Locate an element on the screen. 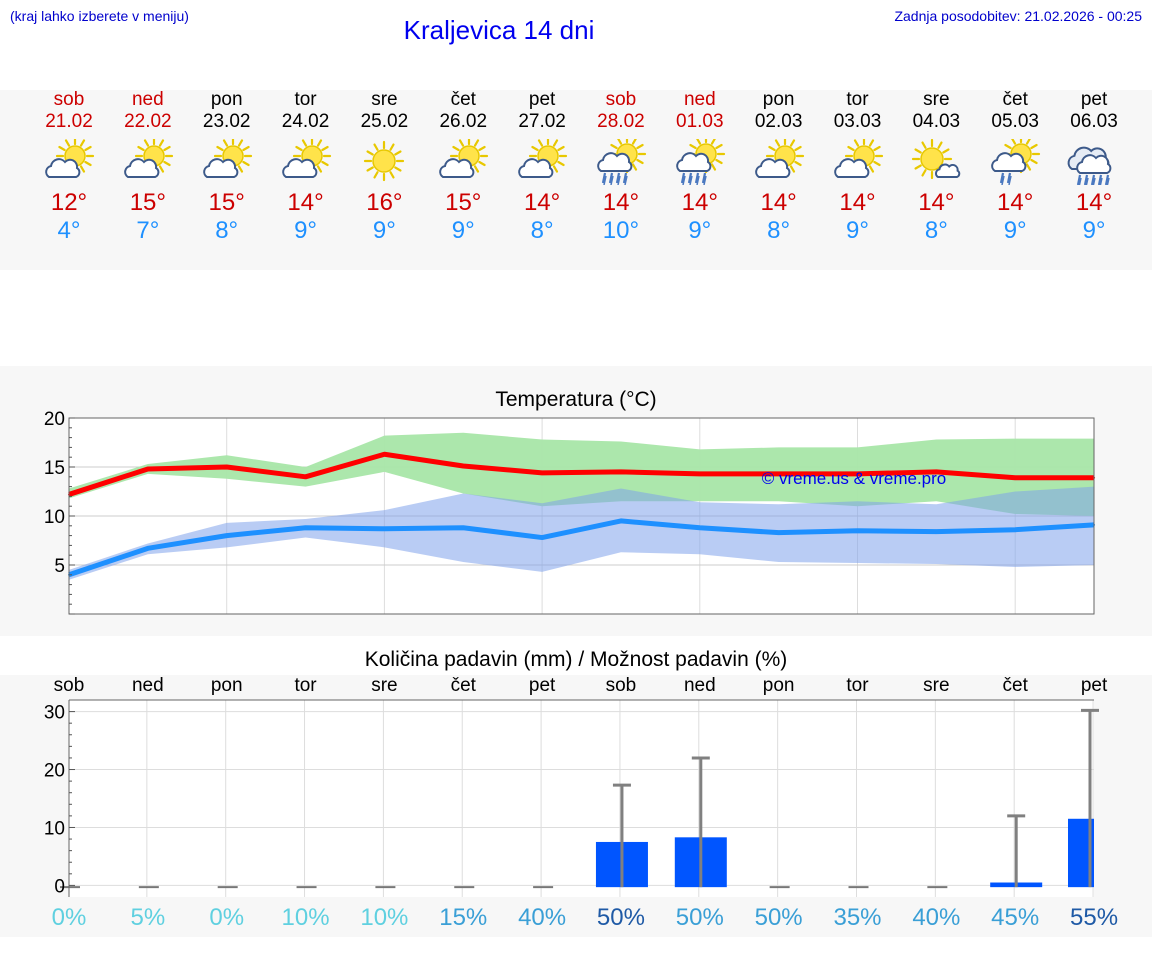 The width and height of the screenshot is (1152, 975). day-date: 05.03 is located at coordinates (1015, 121).